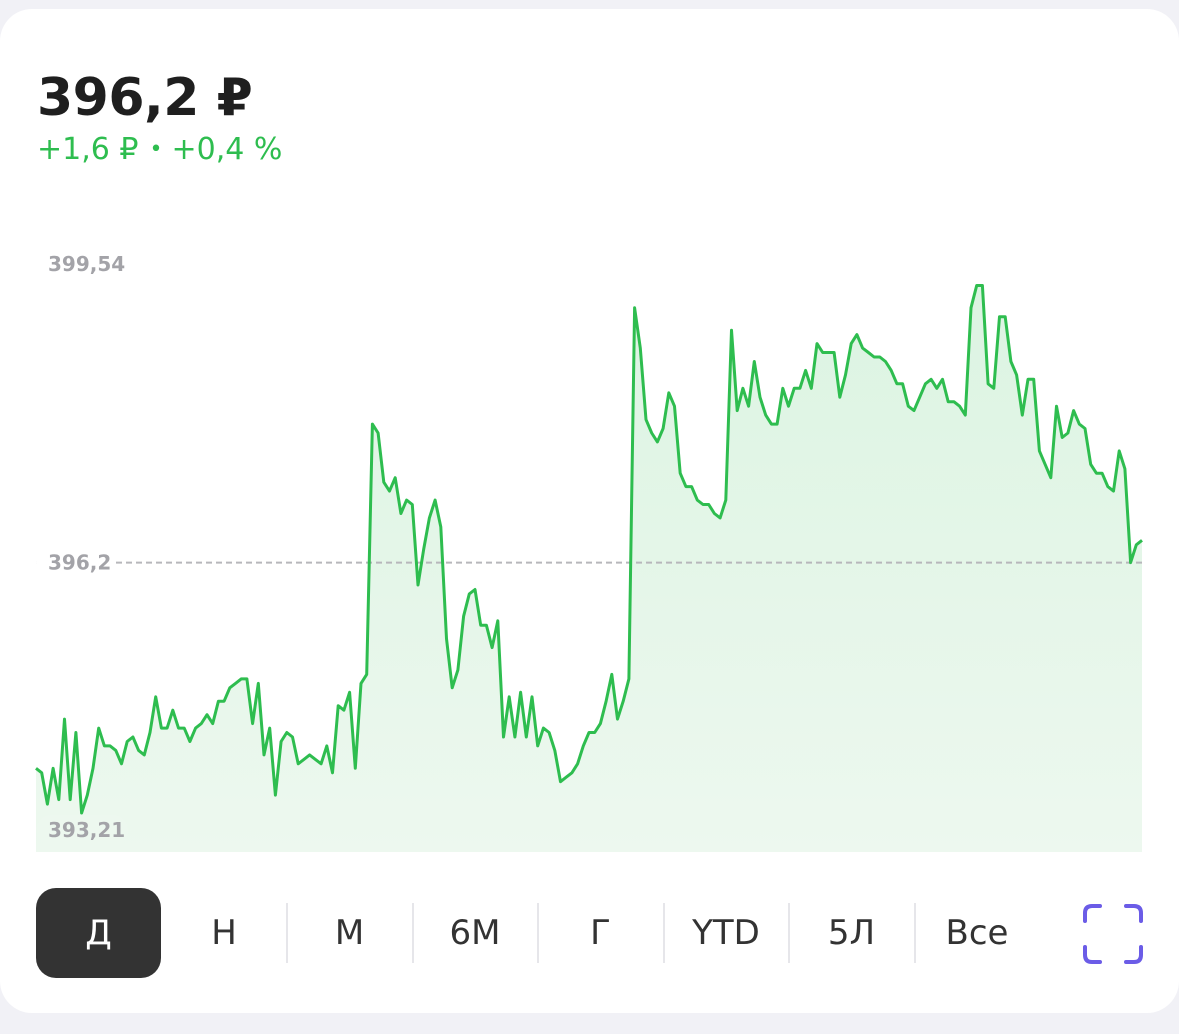  What do you see at coordinates (145, 98) in the screenshot?
I see `current-price: 396,2 ₽` at bounding box center [145, 98].